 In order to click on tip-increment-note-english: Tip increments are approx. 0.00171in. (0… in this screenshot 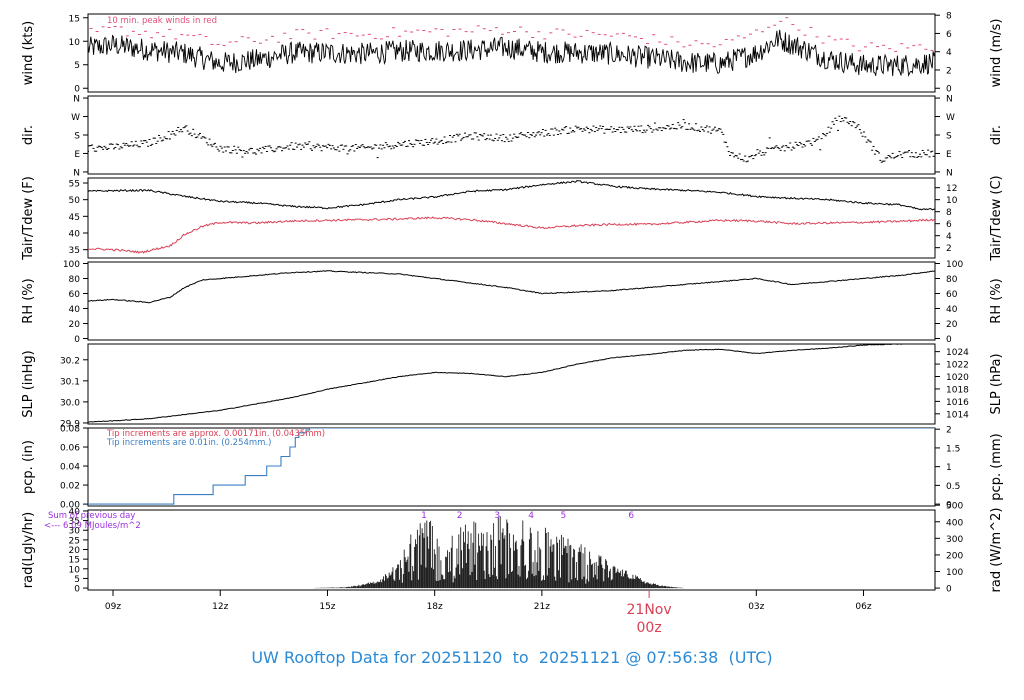, I will do `click(215, 434)`.